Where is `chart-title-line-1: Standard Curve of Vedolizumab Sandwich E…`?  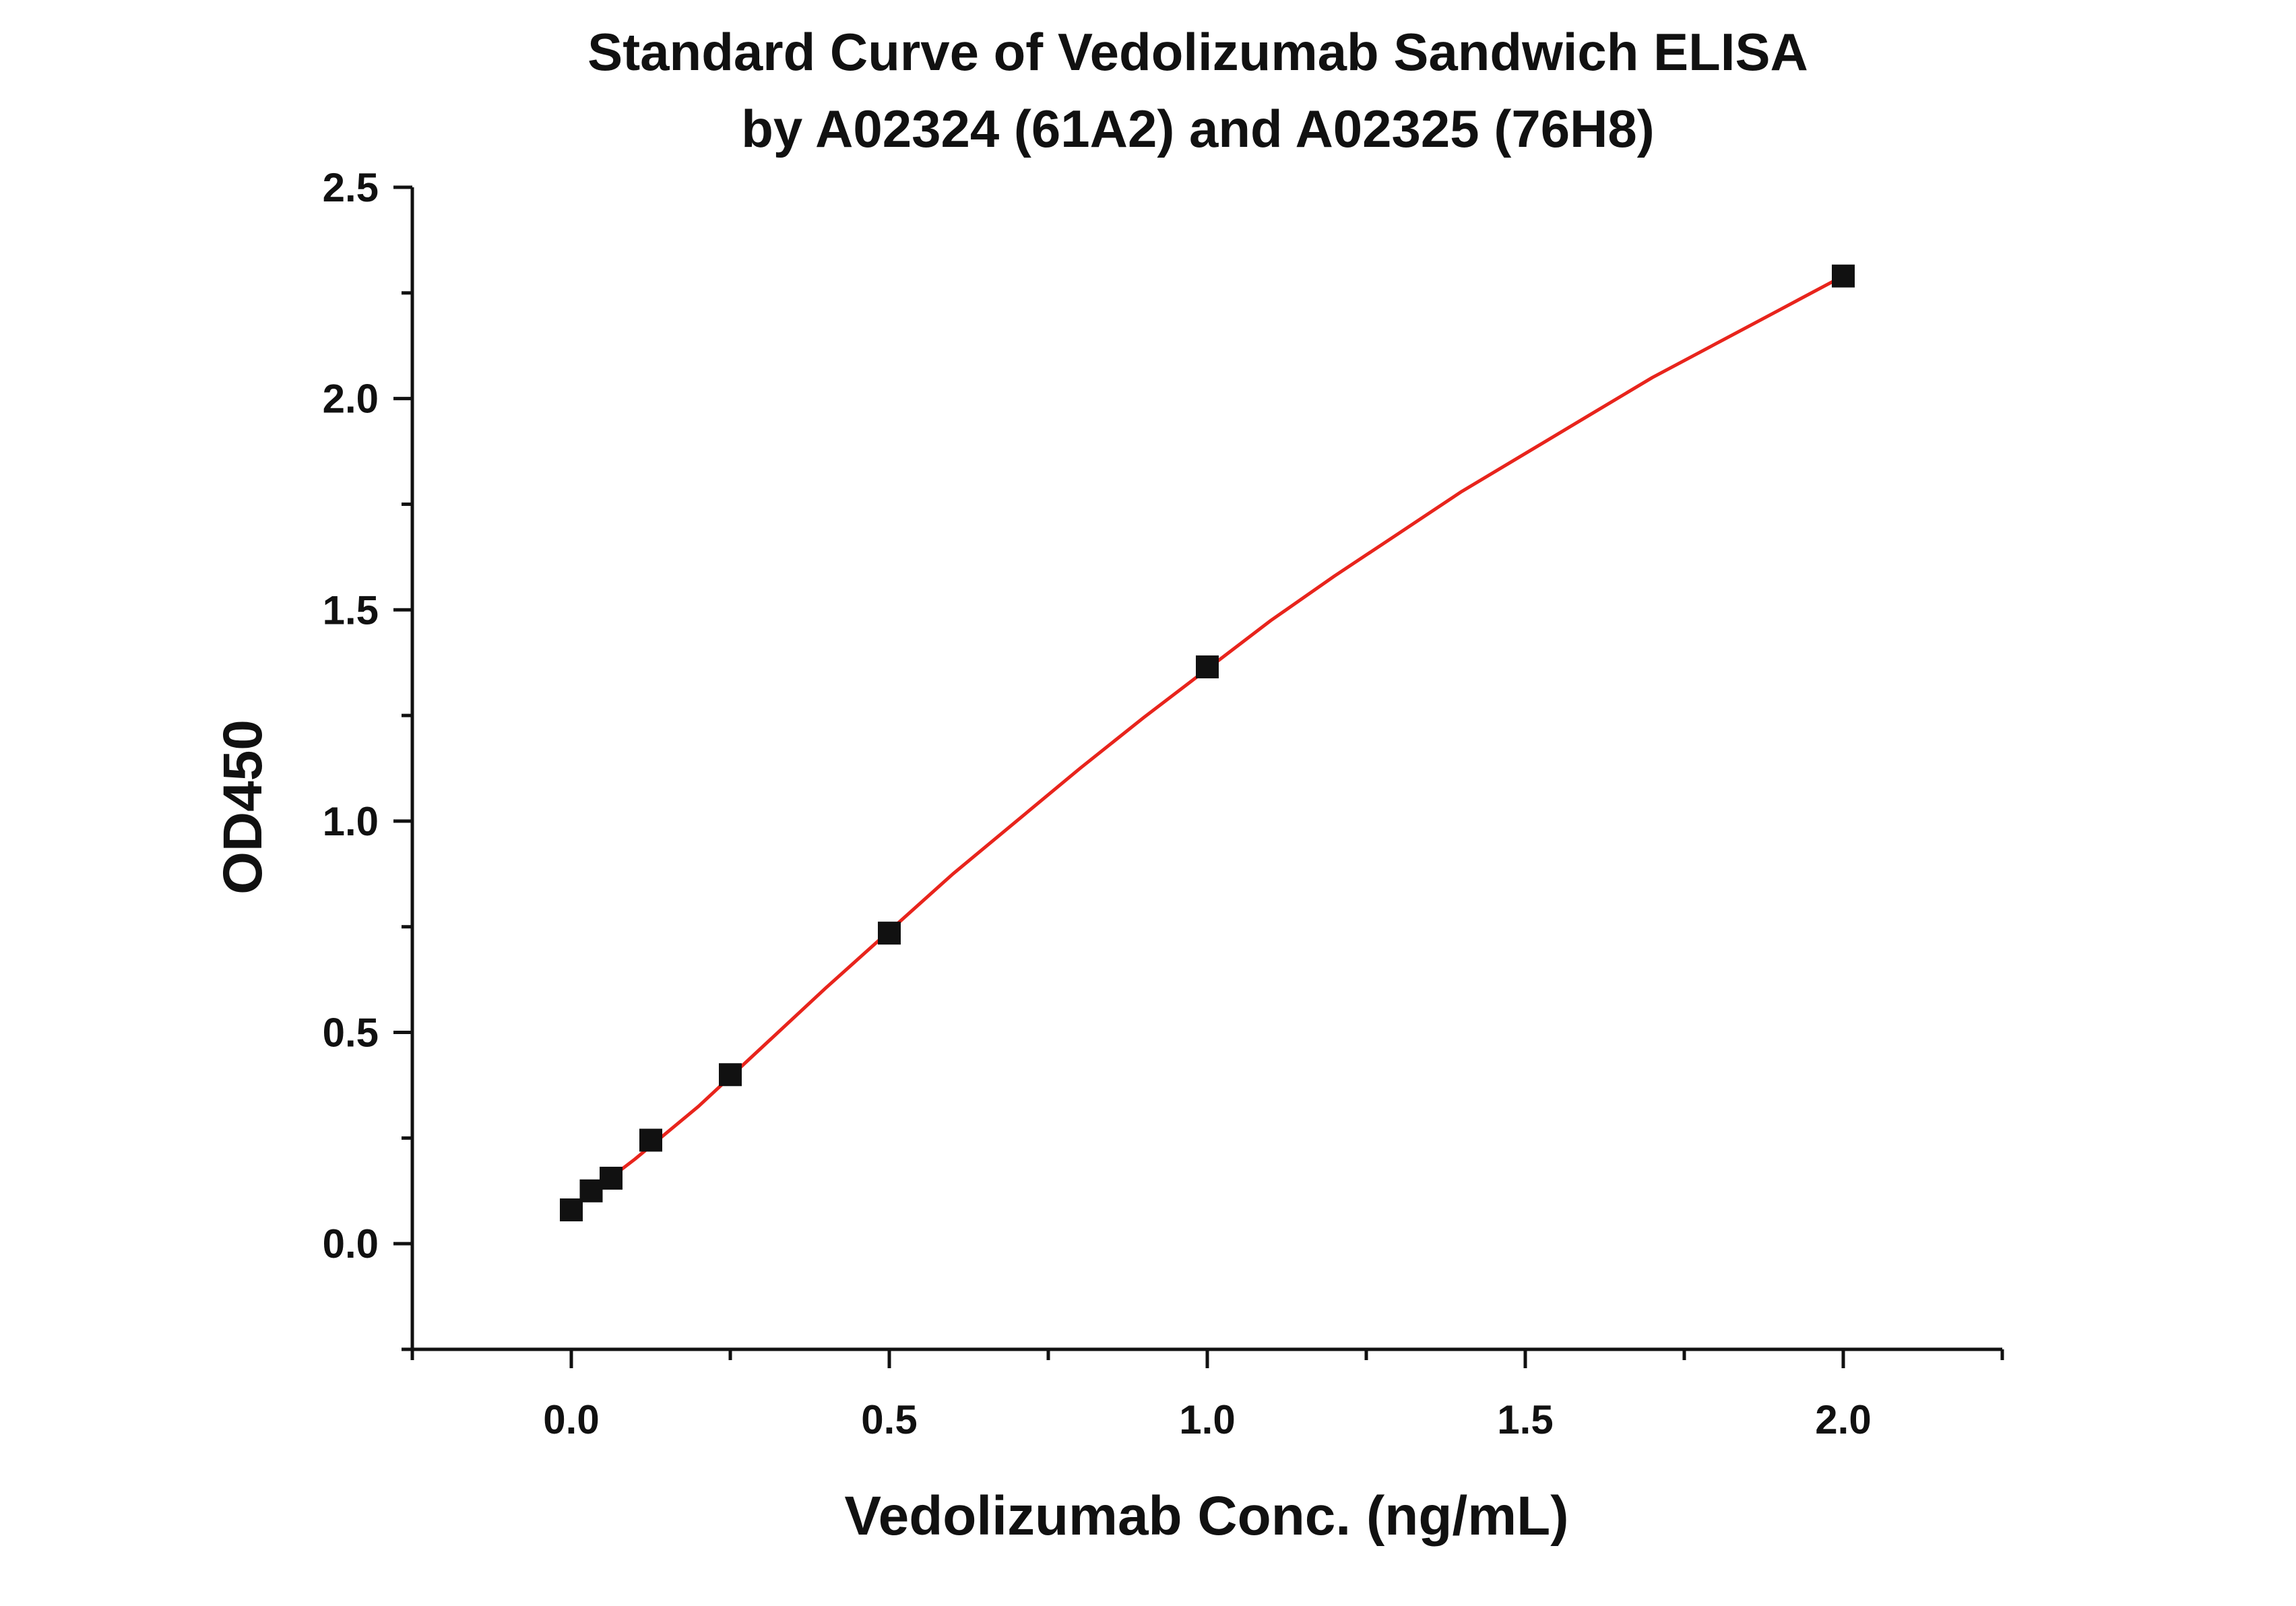
chart-title-line-1: Standard Curve of Vedolizumab Sandwich E… is located at coordinates (1197, 52).